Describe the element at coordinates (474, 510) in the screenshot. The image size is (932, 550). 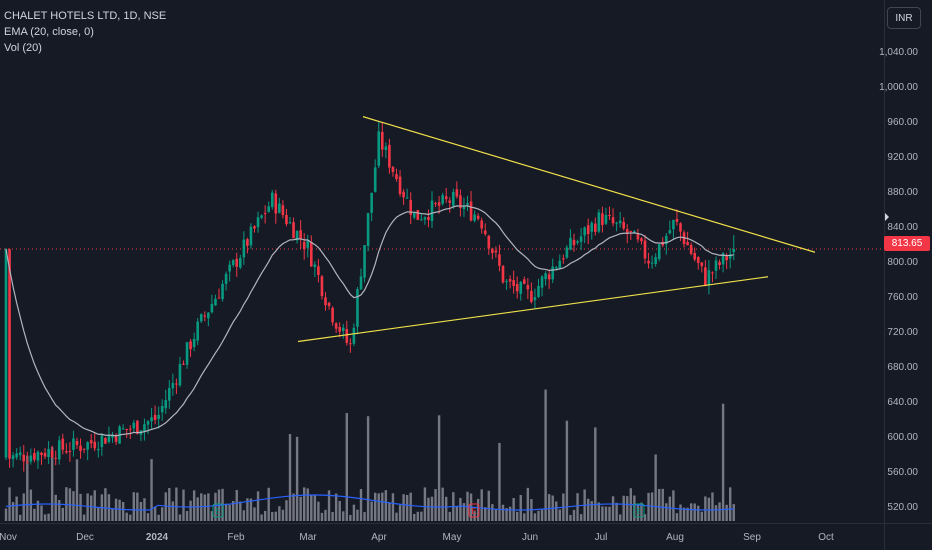
I see `earnings-marker` at that location.